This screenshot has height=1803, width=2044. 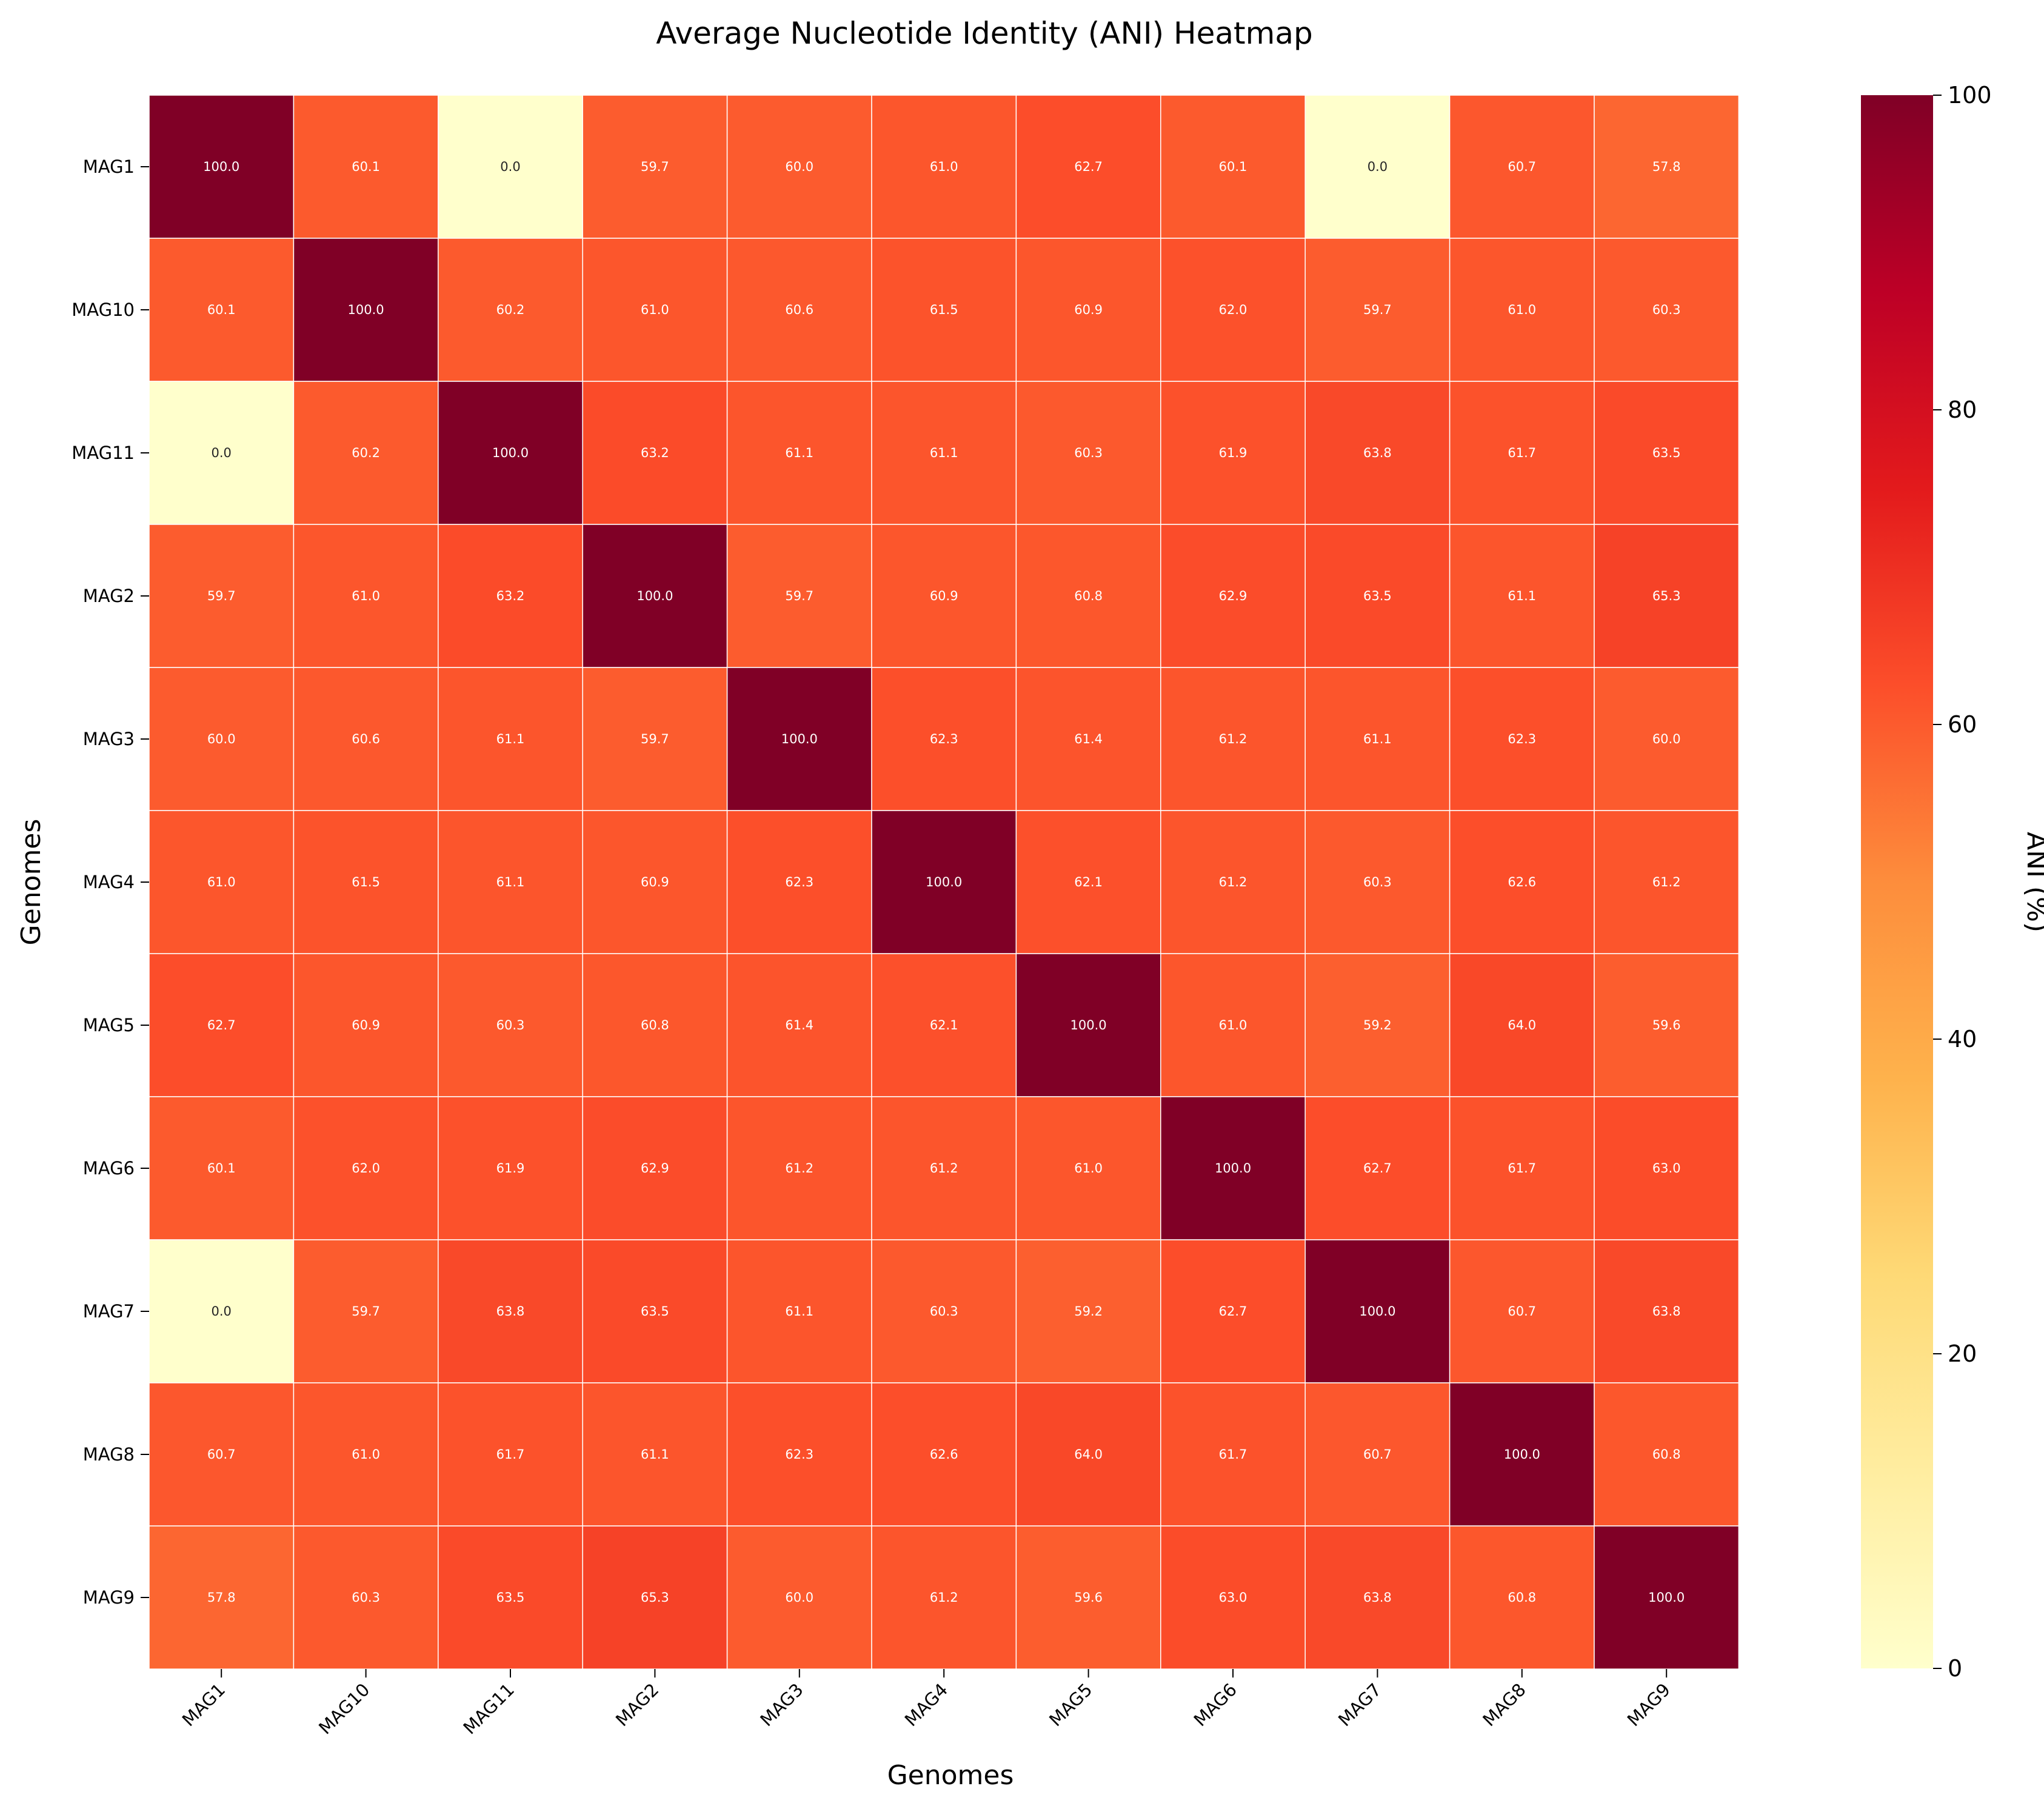 What do you see at coordinates (1377, 1168) in the screenshot?
I see `cell-value-label: 62.7` at bounding box center [1377, 1168].